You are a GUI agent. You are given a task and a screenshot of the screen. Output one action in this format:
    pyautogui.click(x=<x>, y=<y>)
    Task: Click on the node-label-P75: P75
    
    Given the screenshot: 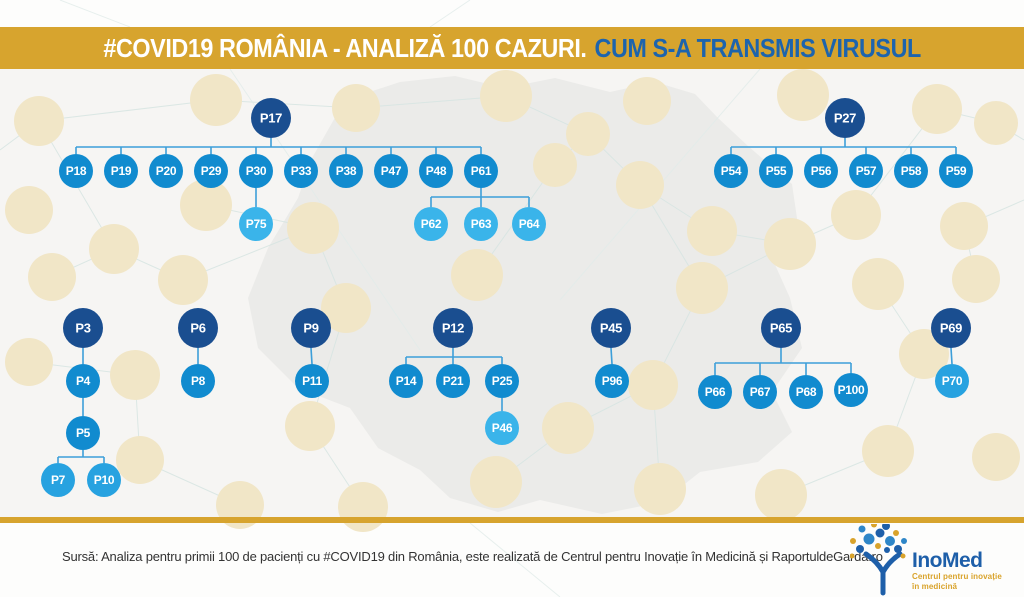 What is the action you would take?
    pyautogui.click(x=256, y=224)
    